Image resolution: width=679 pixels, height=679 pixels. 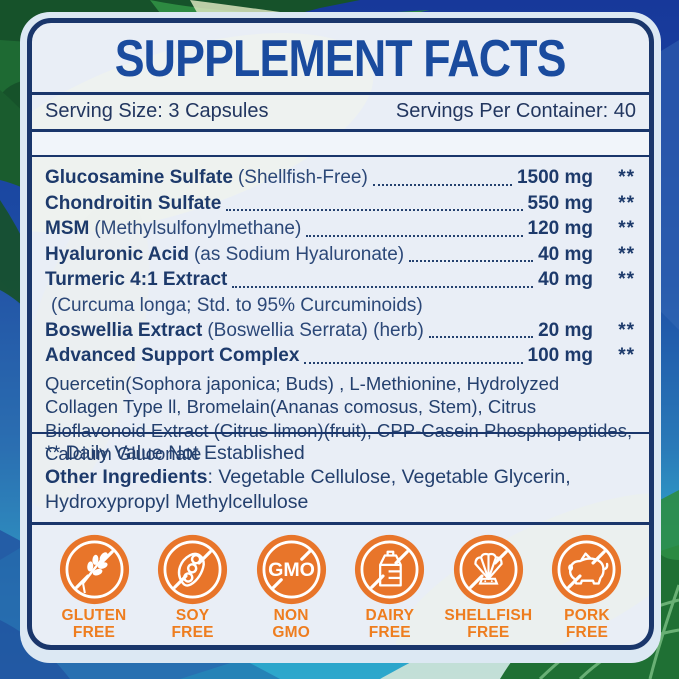 I want to click on title-section: SUPPLEMENT FACTS, so click(x=340, y=59).